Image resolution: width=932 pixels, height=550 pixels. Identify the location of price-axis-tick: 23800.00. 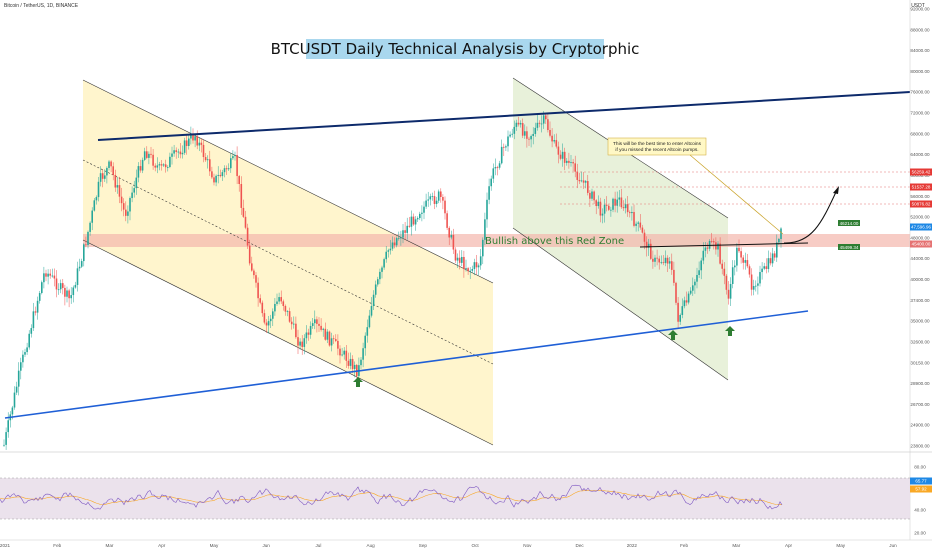
(920, 446).